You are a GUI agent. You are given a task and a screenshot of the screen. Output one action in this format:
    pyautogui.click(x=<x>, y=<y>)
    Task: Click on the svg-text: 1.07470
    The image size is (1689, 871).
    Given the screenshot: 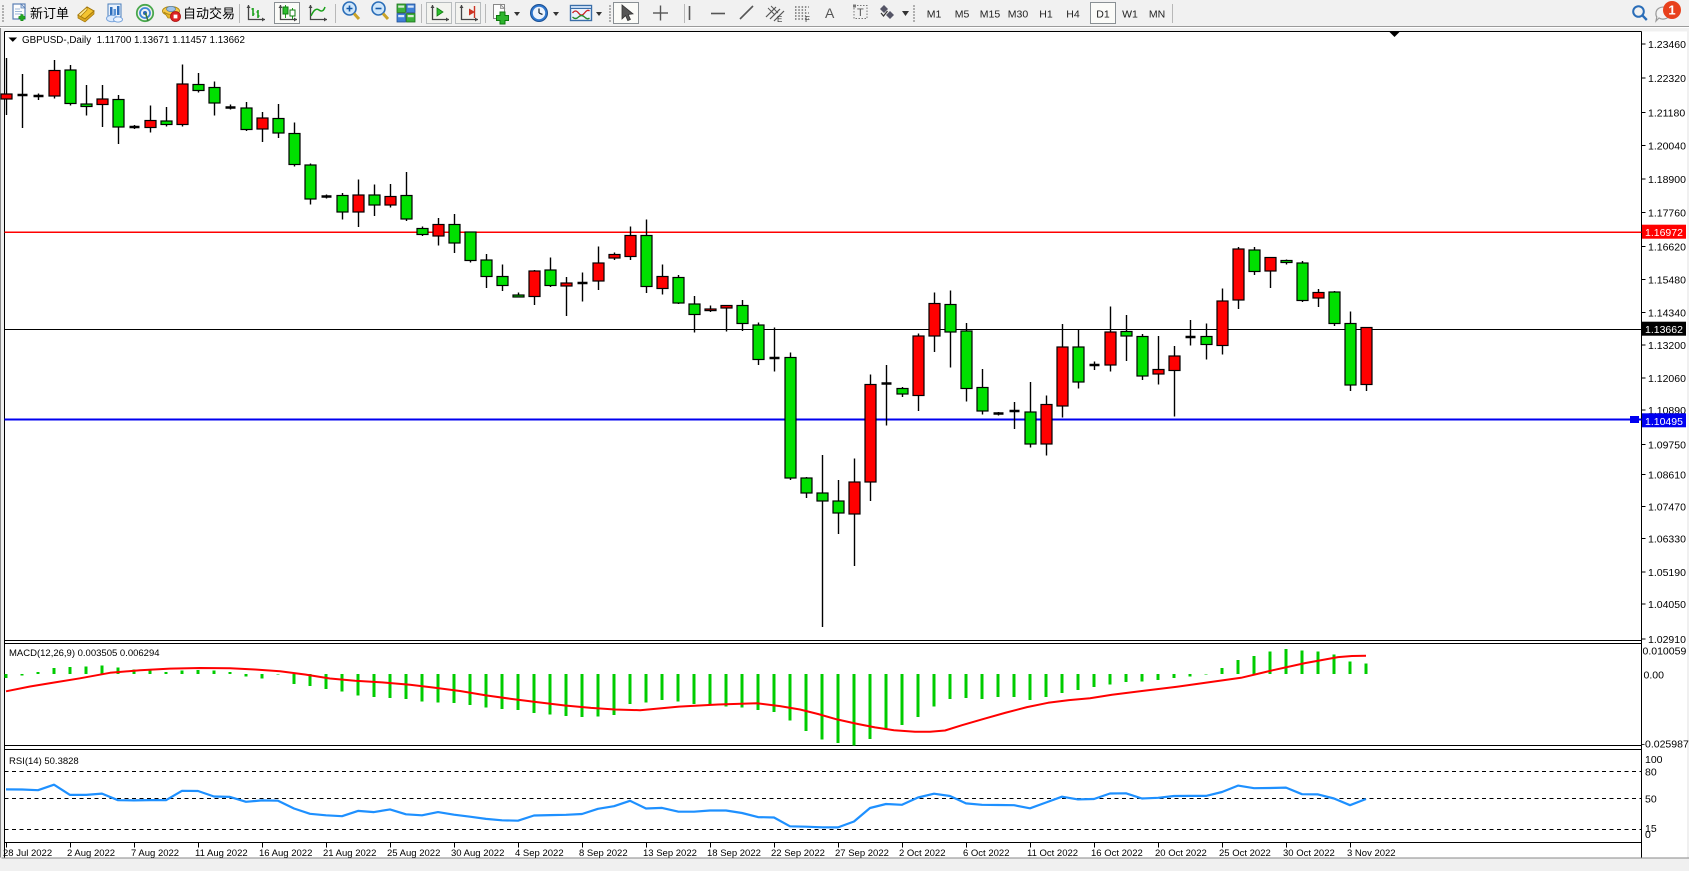 What is the action you would take?
    pyautogui.click(x=1667, y=507)
    